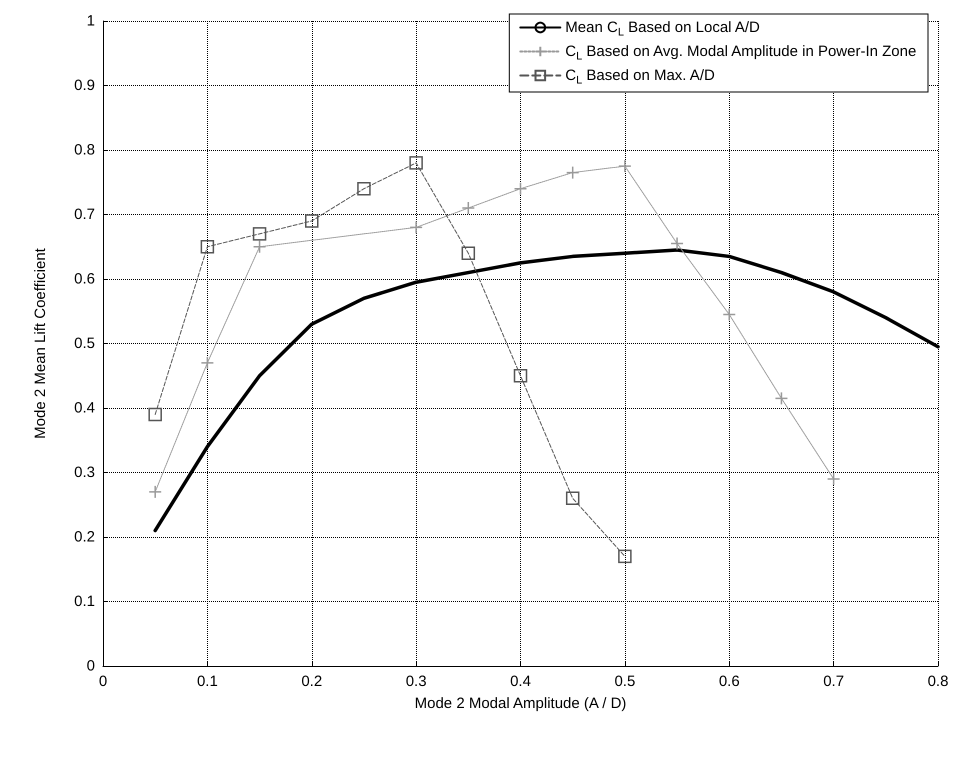 This screenshot has height=775, width=968. I want to click on y-tick-label: 0.5, so click(84, 343).